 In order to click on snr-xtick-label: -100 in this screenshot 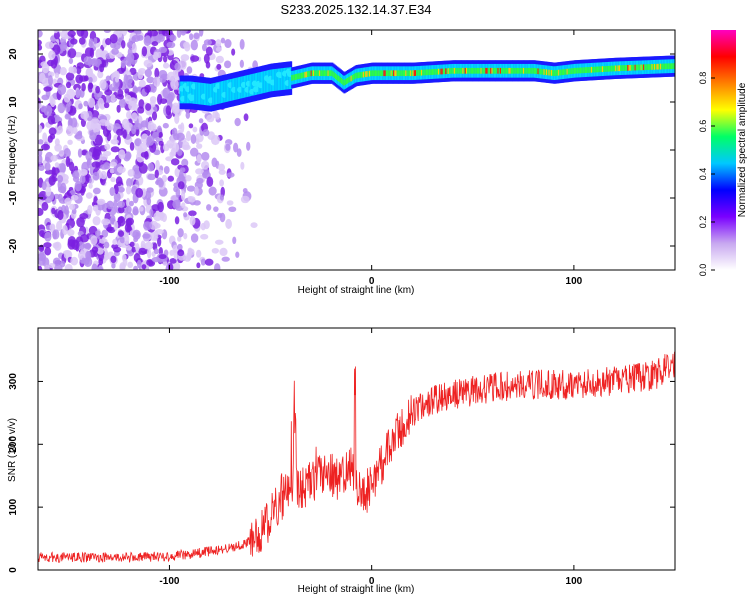, I will do `click(169, 581)`.